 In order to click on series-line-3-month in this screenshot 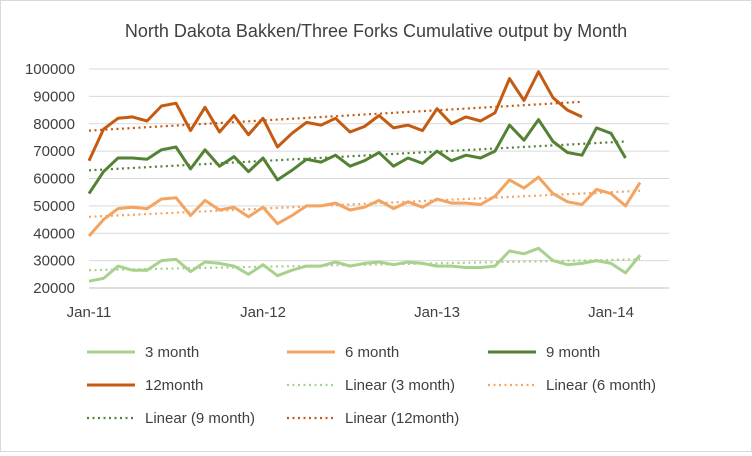, I will do `click(365, 264)`.